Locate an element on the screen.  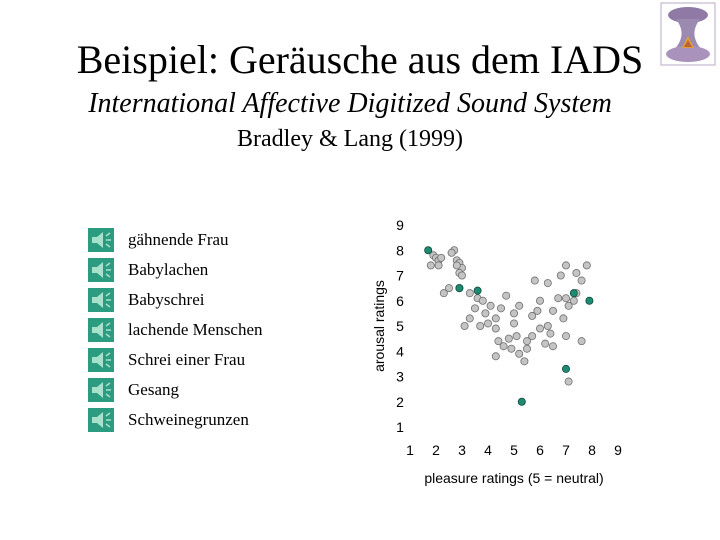
sound-item-baby-crying: Babyschrei is located at coordinates (208, 300).